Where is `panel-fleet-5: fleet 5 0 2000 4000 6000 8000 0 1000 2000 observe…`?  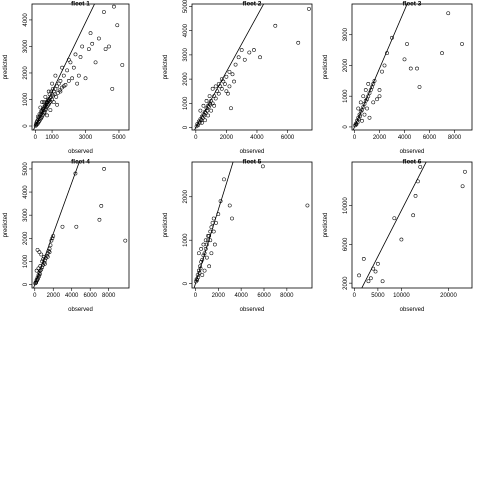
panel-fleet-5: fleet 5 0 2000 4000 6000 8000 0 1000 2000 observe… is located at coordinates (238, 236).